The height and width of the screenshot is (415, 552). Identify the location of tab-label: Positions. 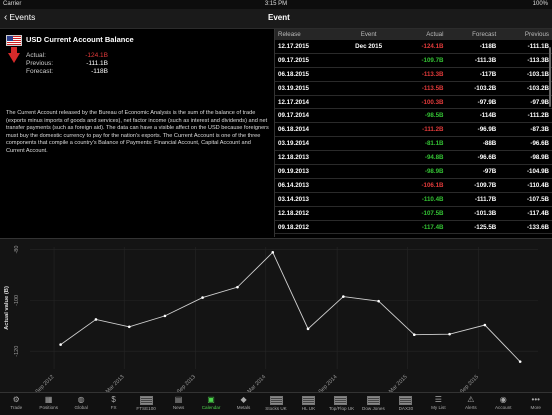
(49, 407).